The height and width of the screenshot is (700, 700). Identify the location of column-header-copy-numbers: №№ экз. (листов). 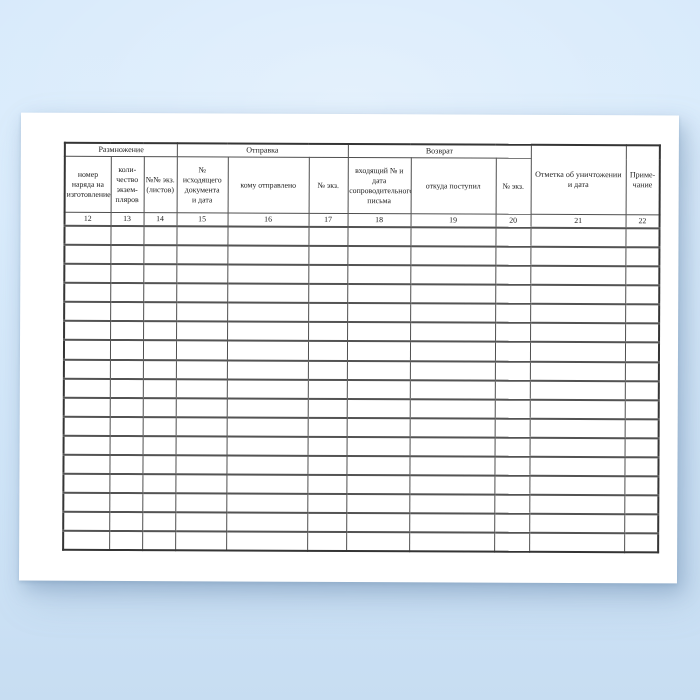
(160, 185).